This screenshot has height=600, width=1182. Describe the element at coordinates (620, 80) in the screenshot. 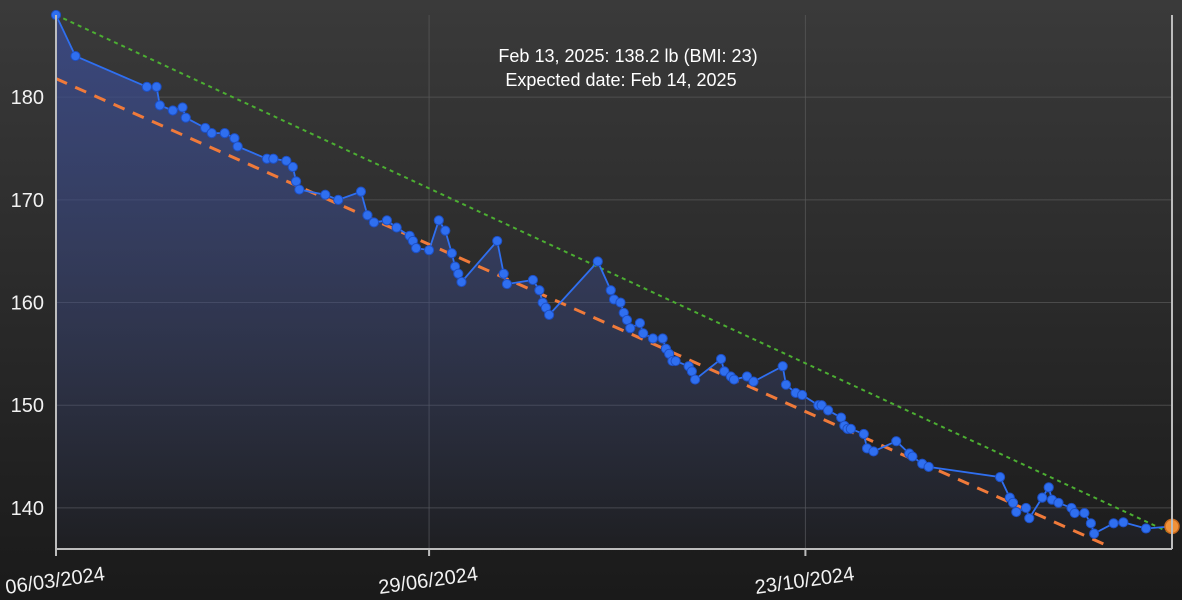

I see `info-line-2: Expected date: Feb 14, 2025` at that location.